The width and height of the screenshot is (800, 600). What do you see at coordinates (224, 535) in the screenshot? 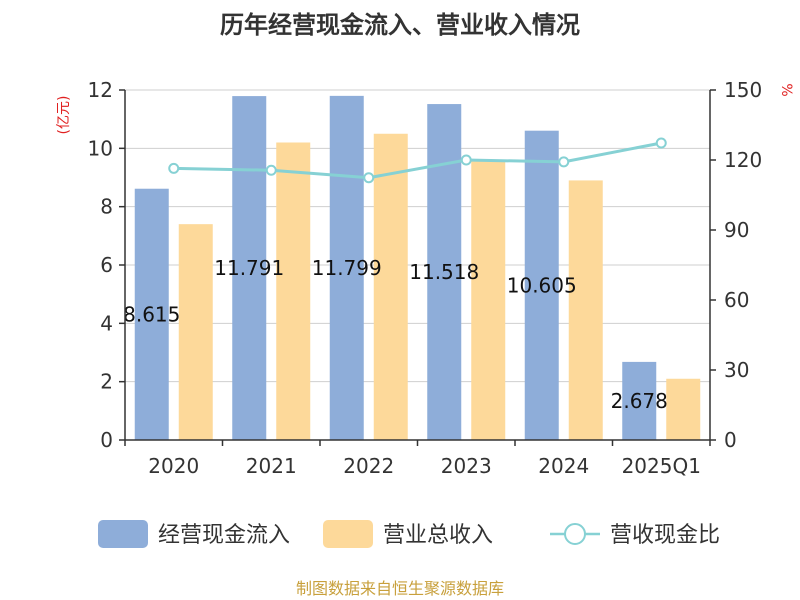
I see `legend-label: 经营现金流入` at bounding box center [224, 535].